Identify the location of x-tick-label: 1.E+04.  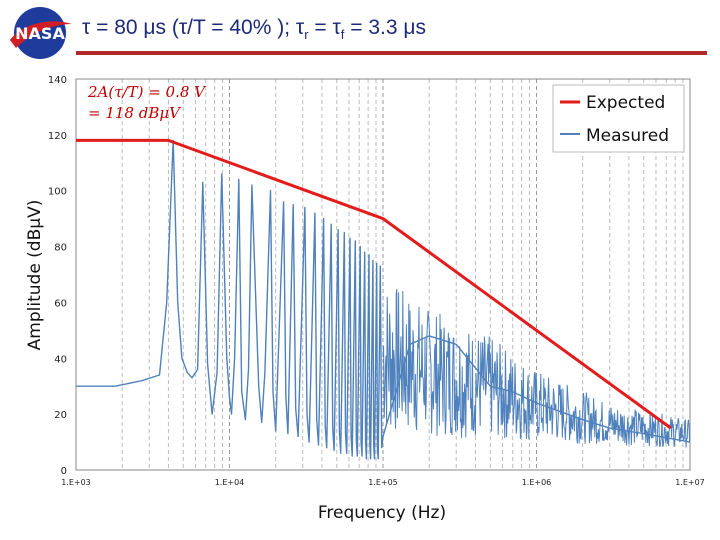
(230, 482).